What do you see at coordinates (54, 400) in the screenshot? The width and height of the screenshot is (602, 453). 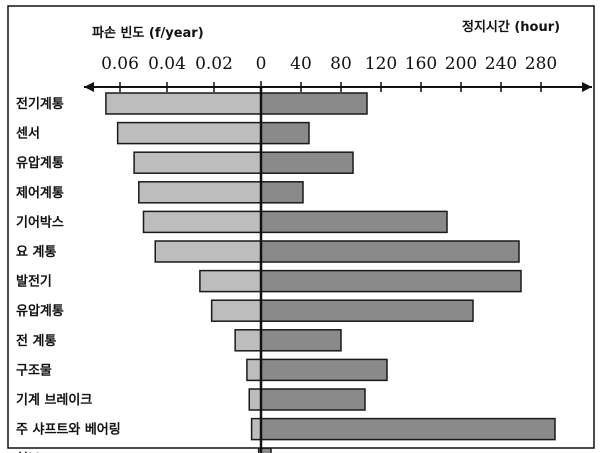 I see `category-label: 기계 브레이크` at bounding box center [54, 400].